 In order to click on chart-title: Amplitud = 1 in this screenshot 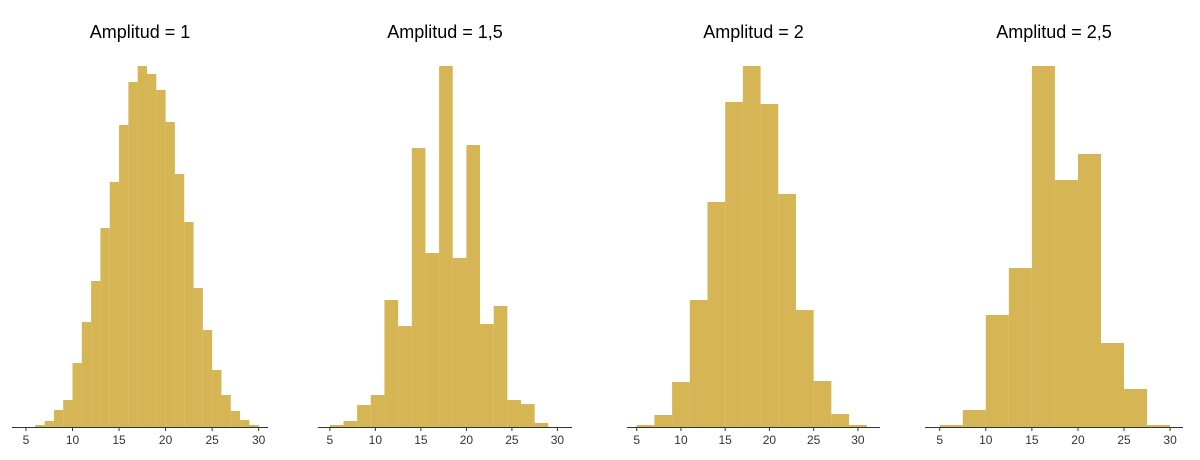, I will do `click(140, 32)`.